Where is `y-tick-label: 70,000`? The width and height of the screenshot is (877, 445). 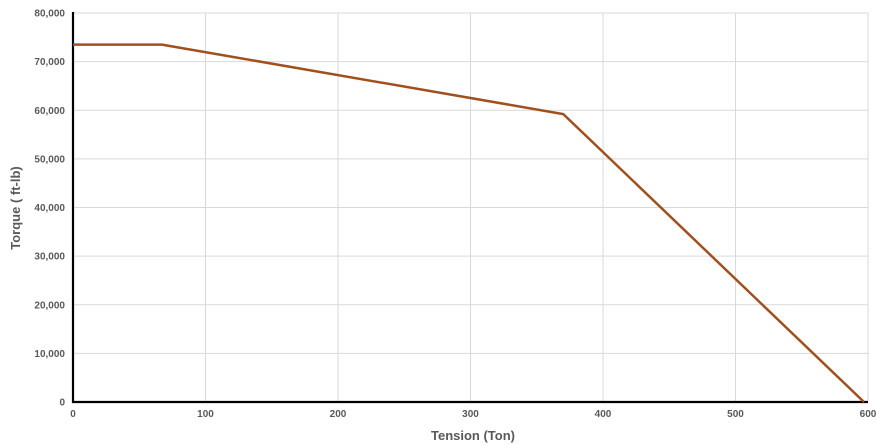
y-tick-label: 70,000 is located at coordinates (49, 62).